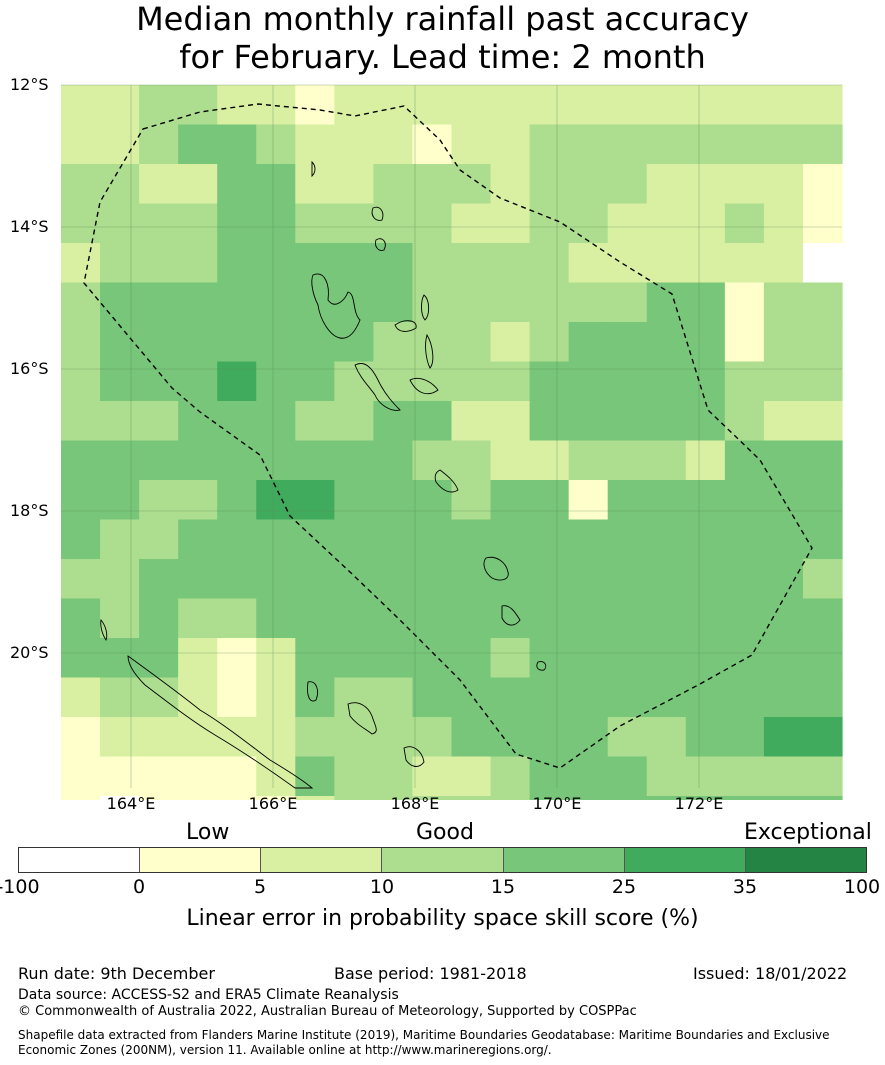 This screenshot has width=885, height=1065. I want to click on lon-label-172e: 172°E, so click(699, 803).